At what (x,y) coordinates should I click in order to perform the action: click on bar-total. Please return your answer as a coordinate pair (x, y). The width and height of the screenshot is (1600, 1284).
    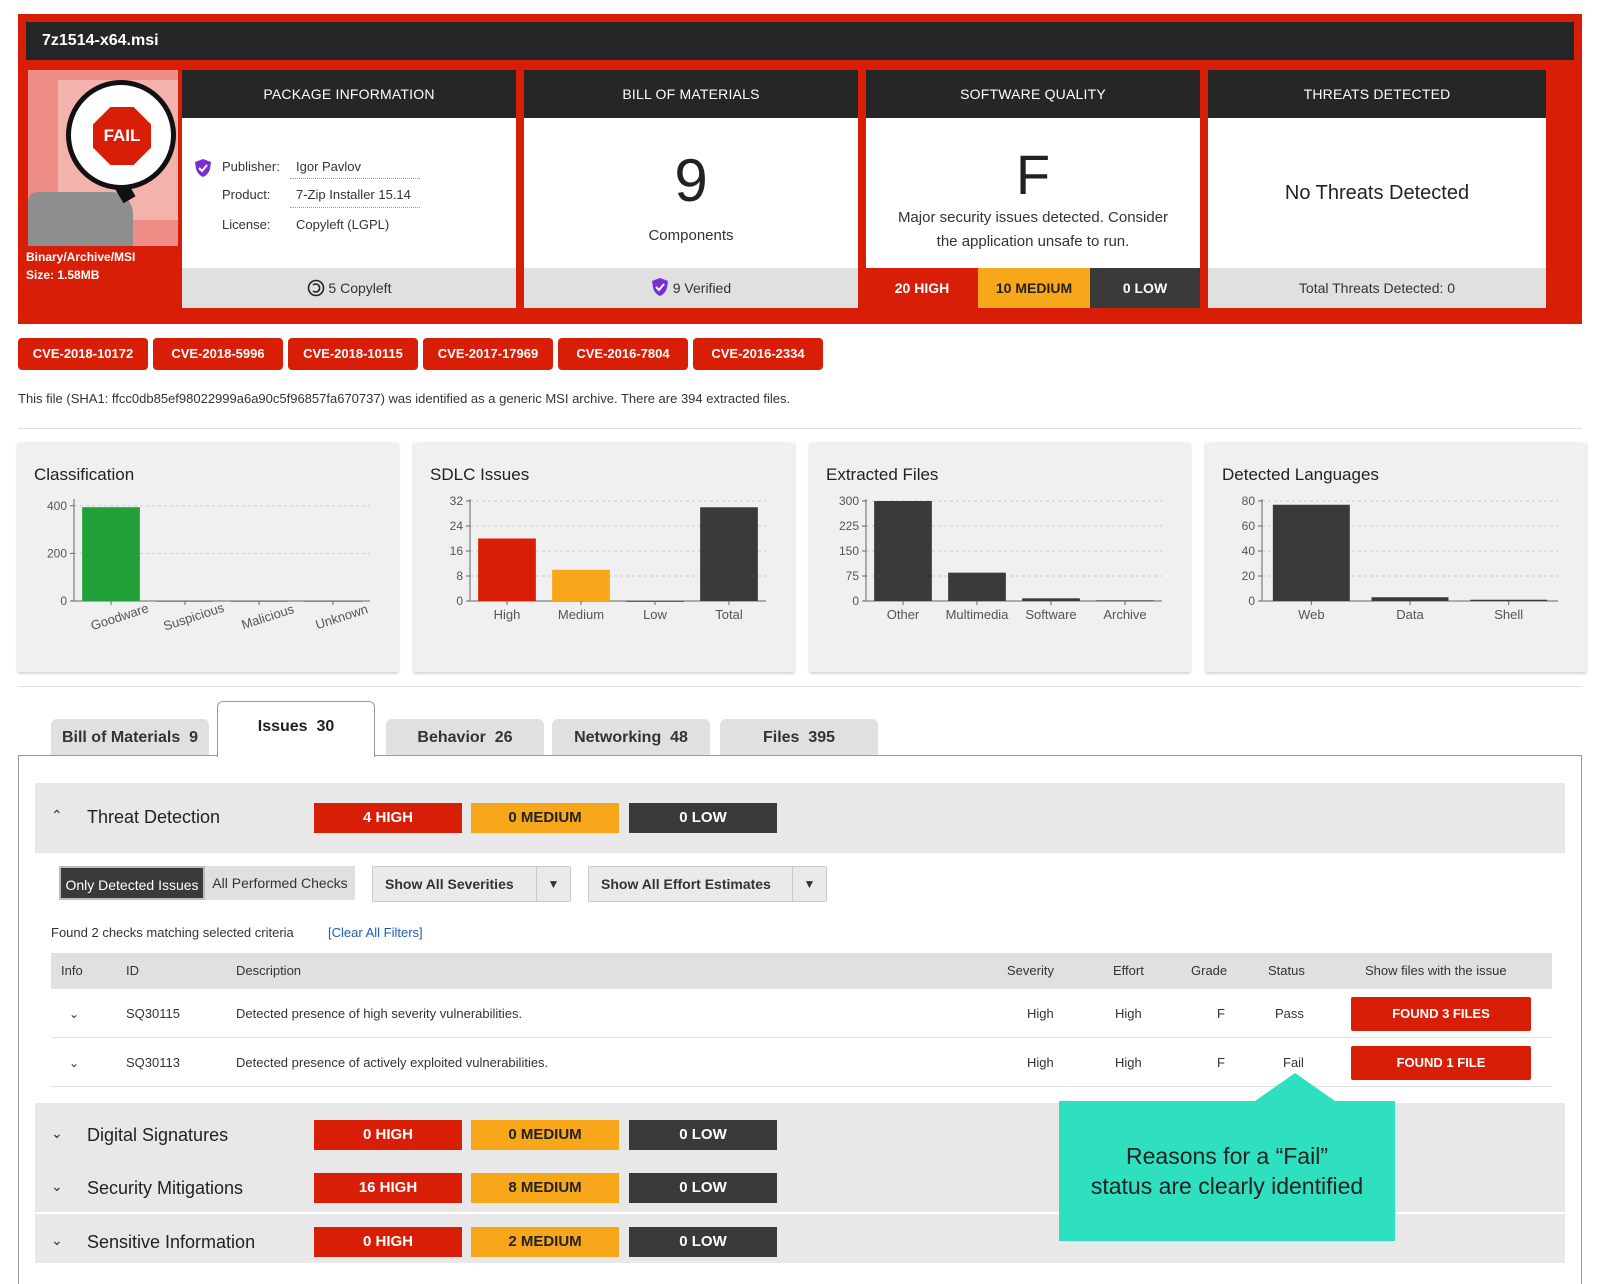
    Looking at the image, I should click on (729, 554).